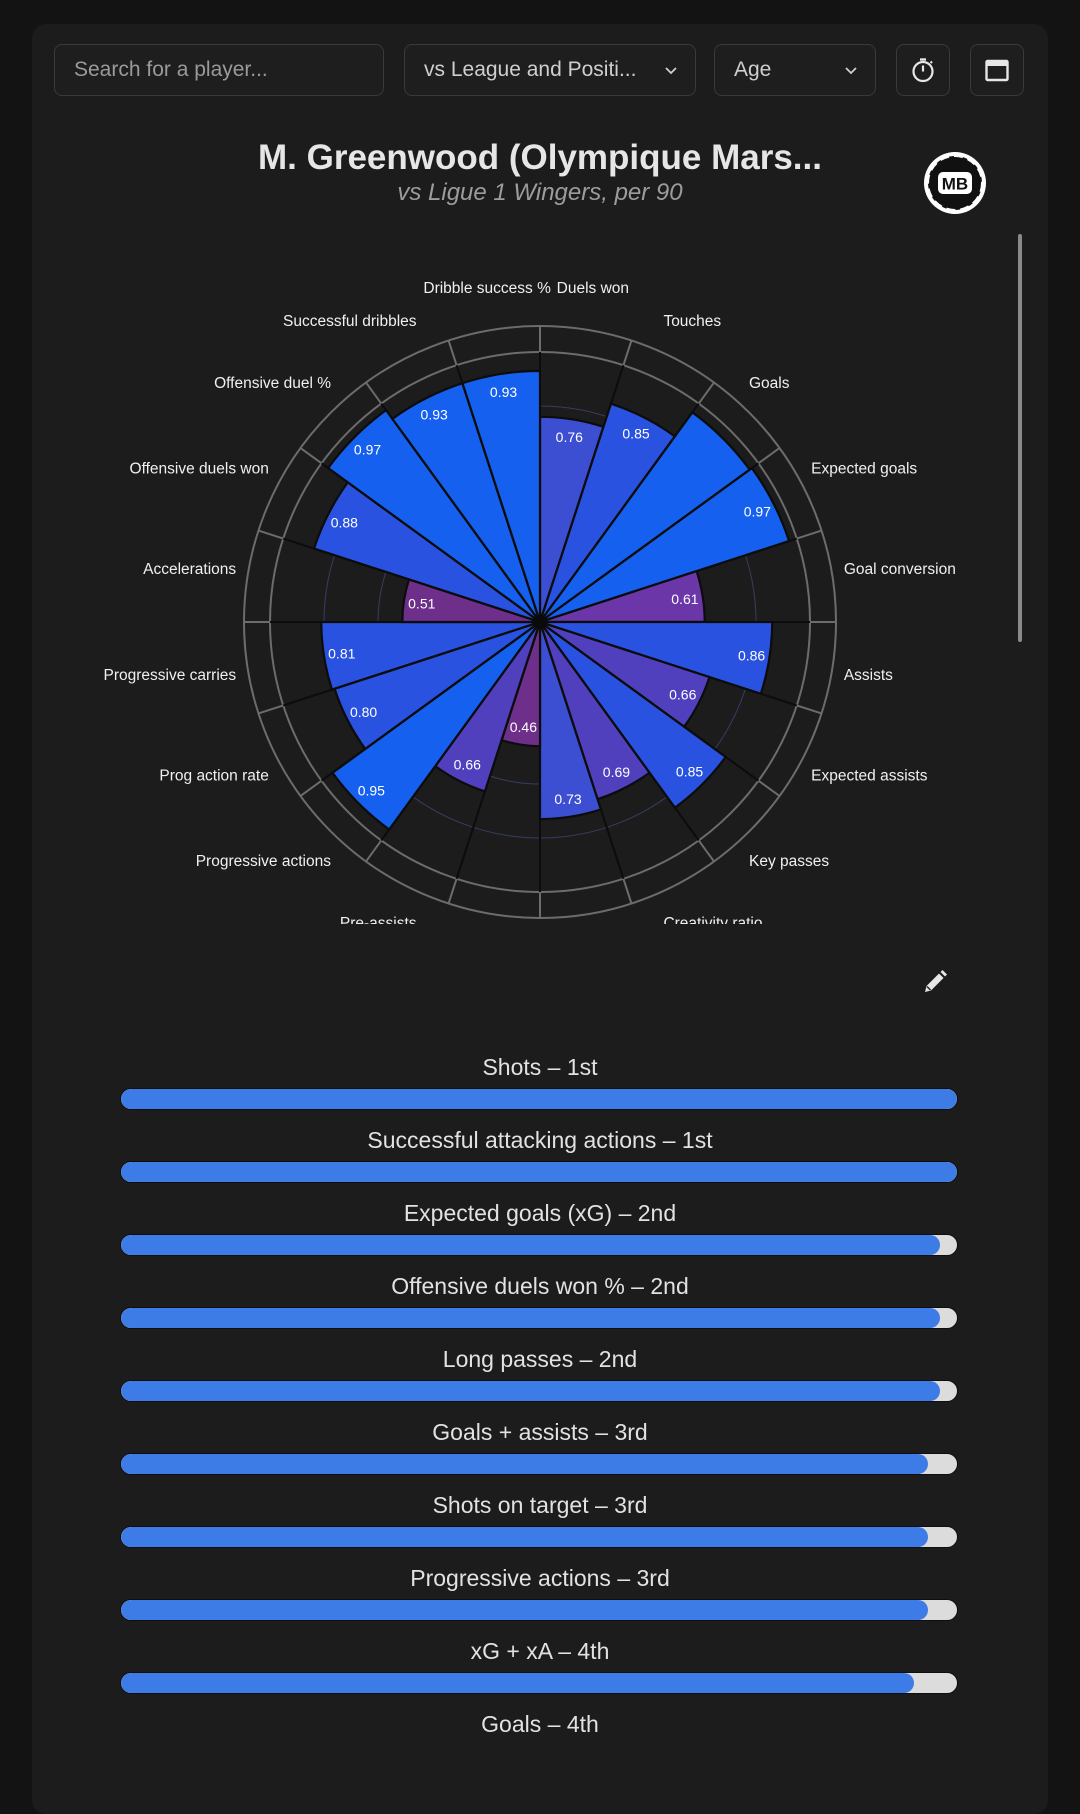  Describe the element at coordinates (869, 775) in the screenshot. I see `category-label: Expected assists` at that location.